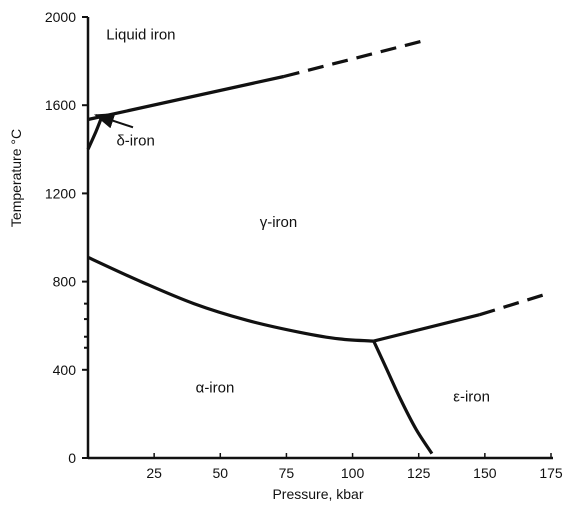  I want to click on x-tick-label: 100, so click(353, 473).